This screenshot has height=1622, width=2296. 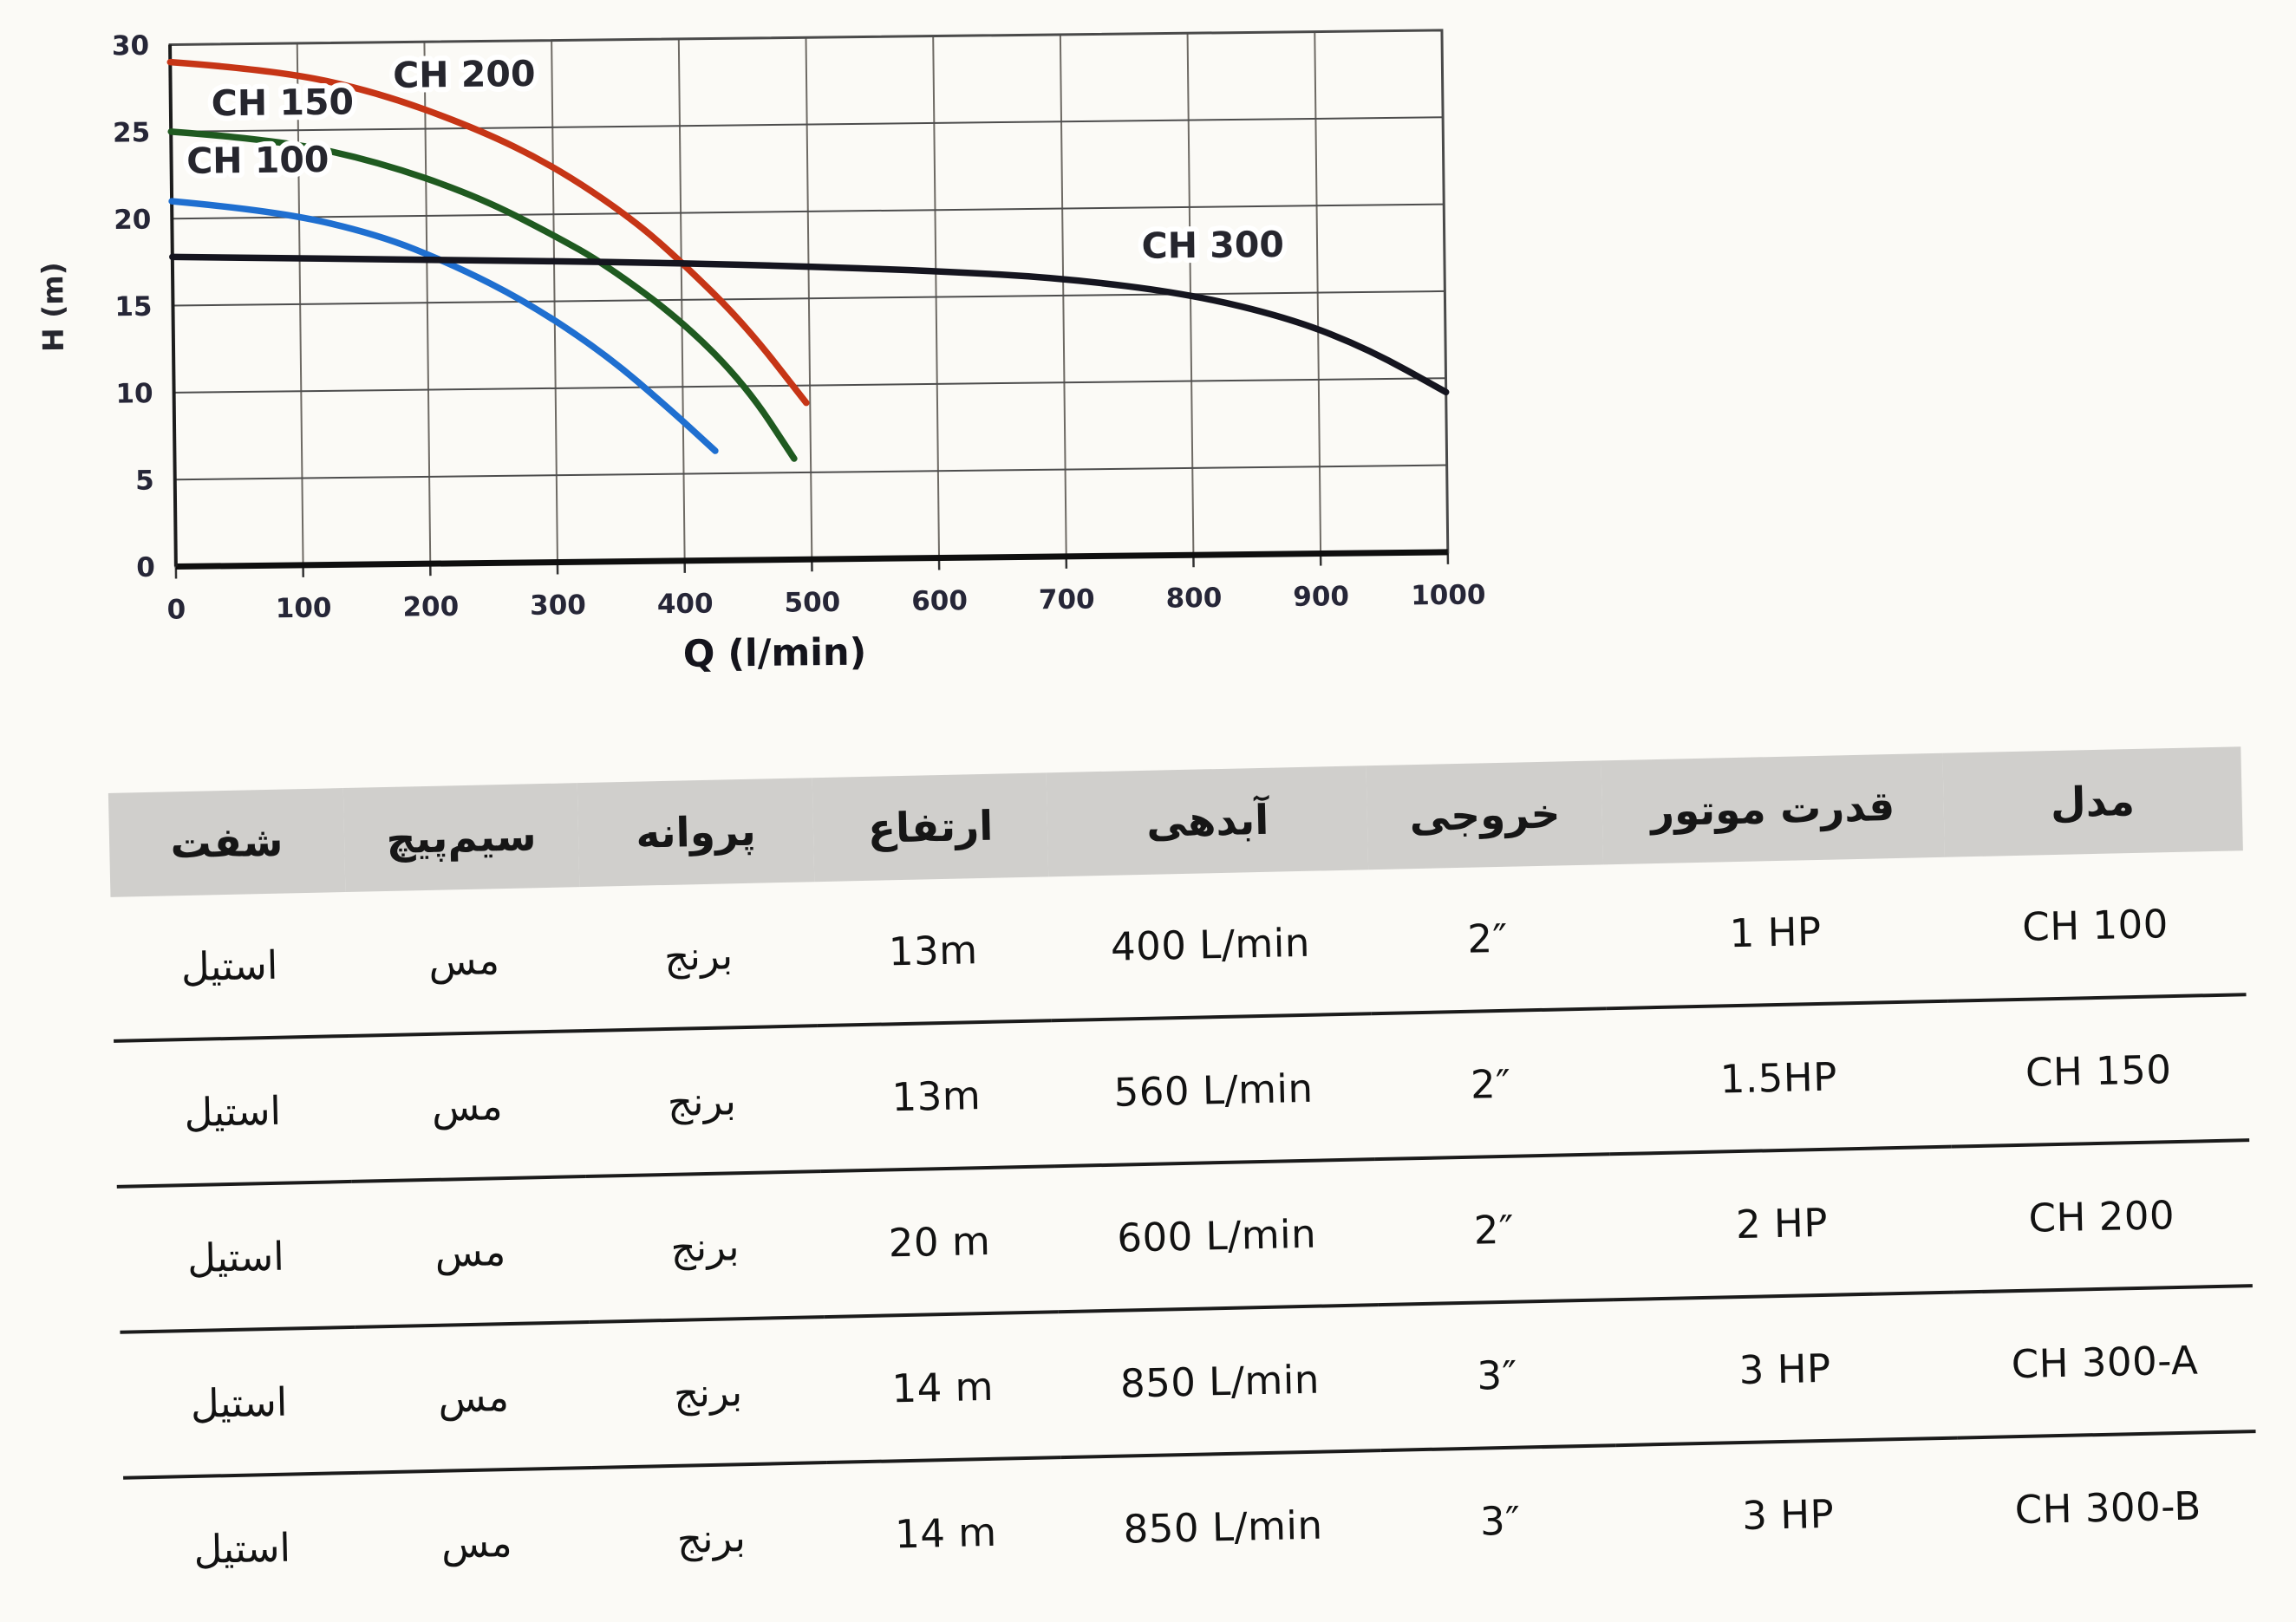 What do you see at coordinates (1775, 933) in the screenshot?
I see `cell-motor-power: 1 HP` at bounding box center [1775, 933].